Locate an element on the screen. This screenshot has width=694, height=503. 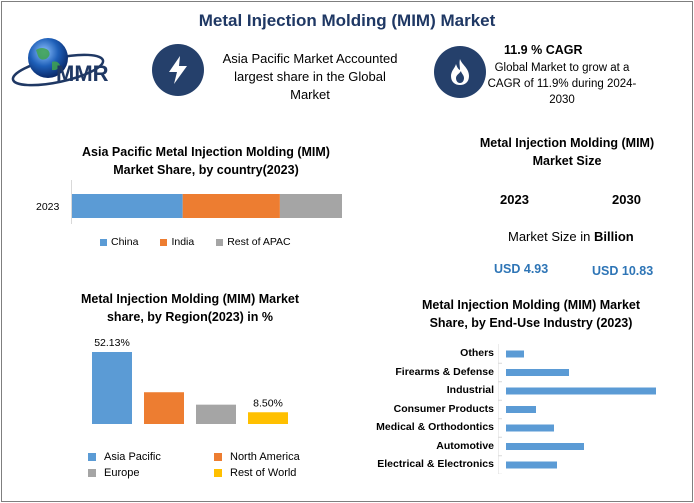
stack-segment-rest-of-apac is located at coordinates (310, 206).